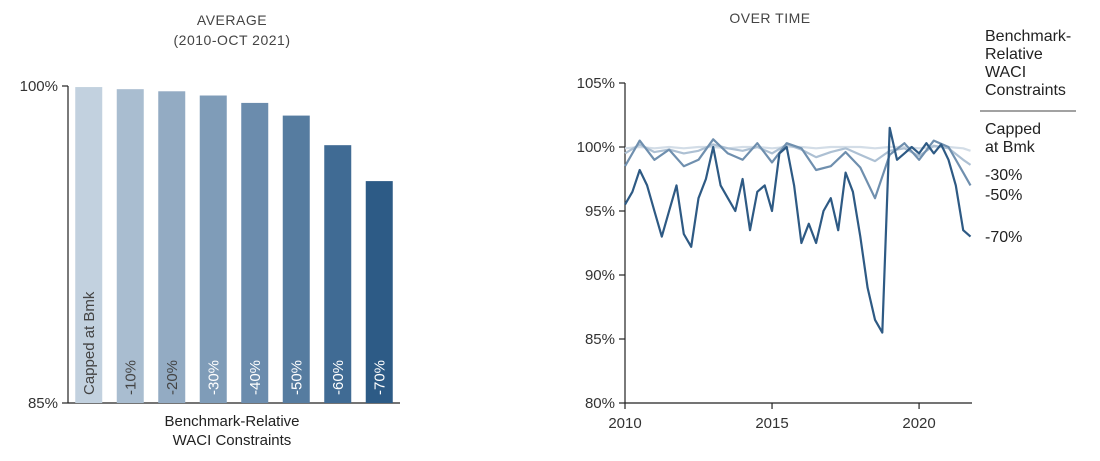  Describe the element at coordinates (600, 339) in the screenshot. I see `line-chart-y-tick-label: 85%` at that location.